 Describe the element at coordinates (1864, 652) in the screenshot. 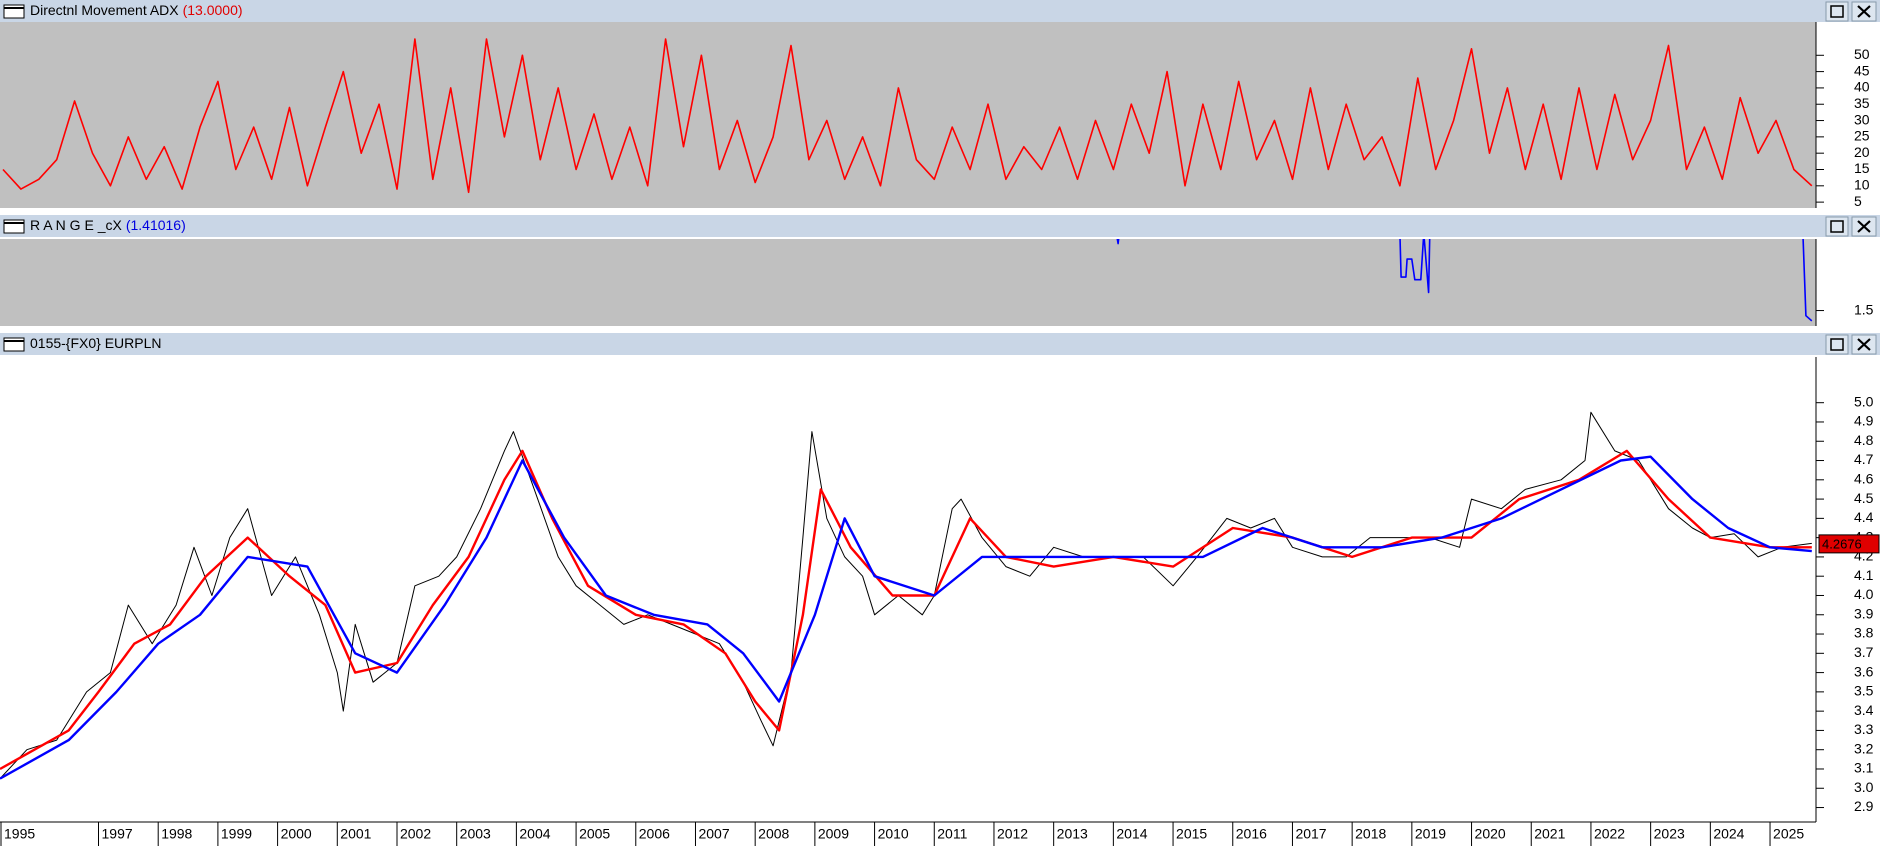

I see `y-tick-label: 3.7` at that location.